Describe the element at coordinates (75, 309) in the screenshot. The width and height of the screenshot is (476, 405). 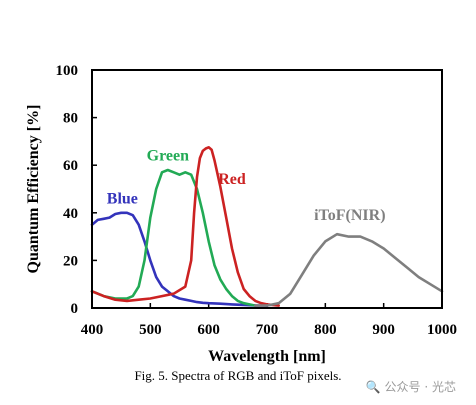
I see `y-tick-label: 0` at that location.